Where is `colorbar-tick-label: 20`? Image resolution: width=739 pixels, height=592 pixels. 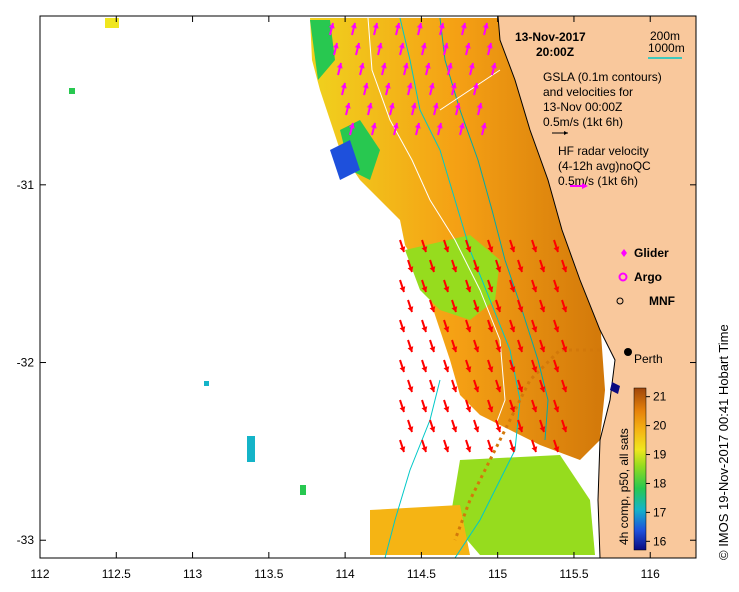 colorbar-tick-label: 20 is located at coordinates (660, 426).